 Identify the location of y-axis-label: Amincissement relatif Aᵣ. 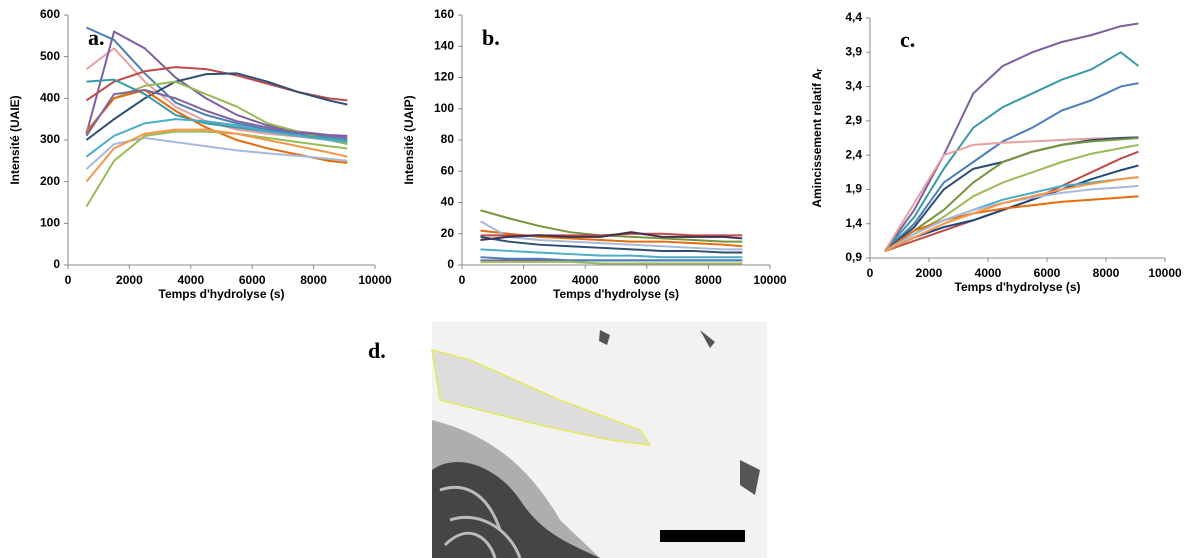
(817, 137).